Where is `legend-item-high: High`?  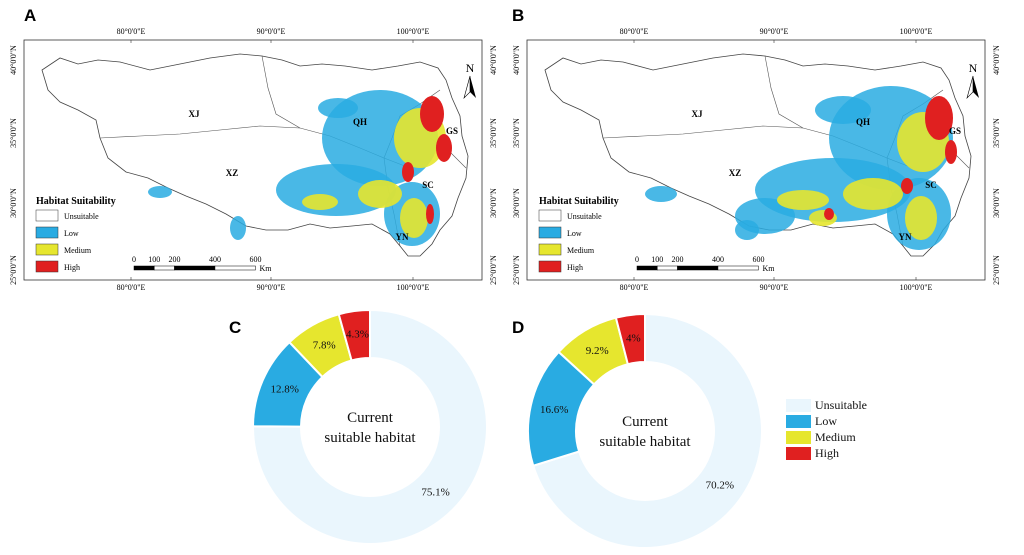
legend-item-high: High is located at coordinates (826, 453).